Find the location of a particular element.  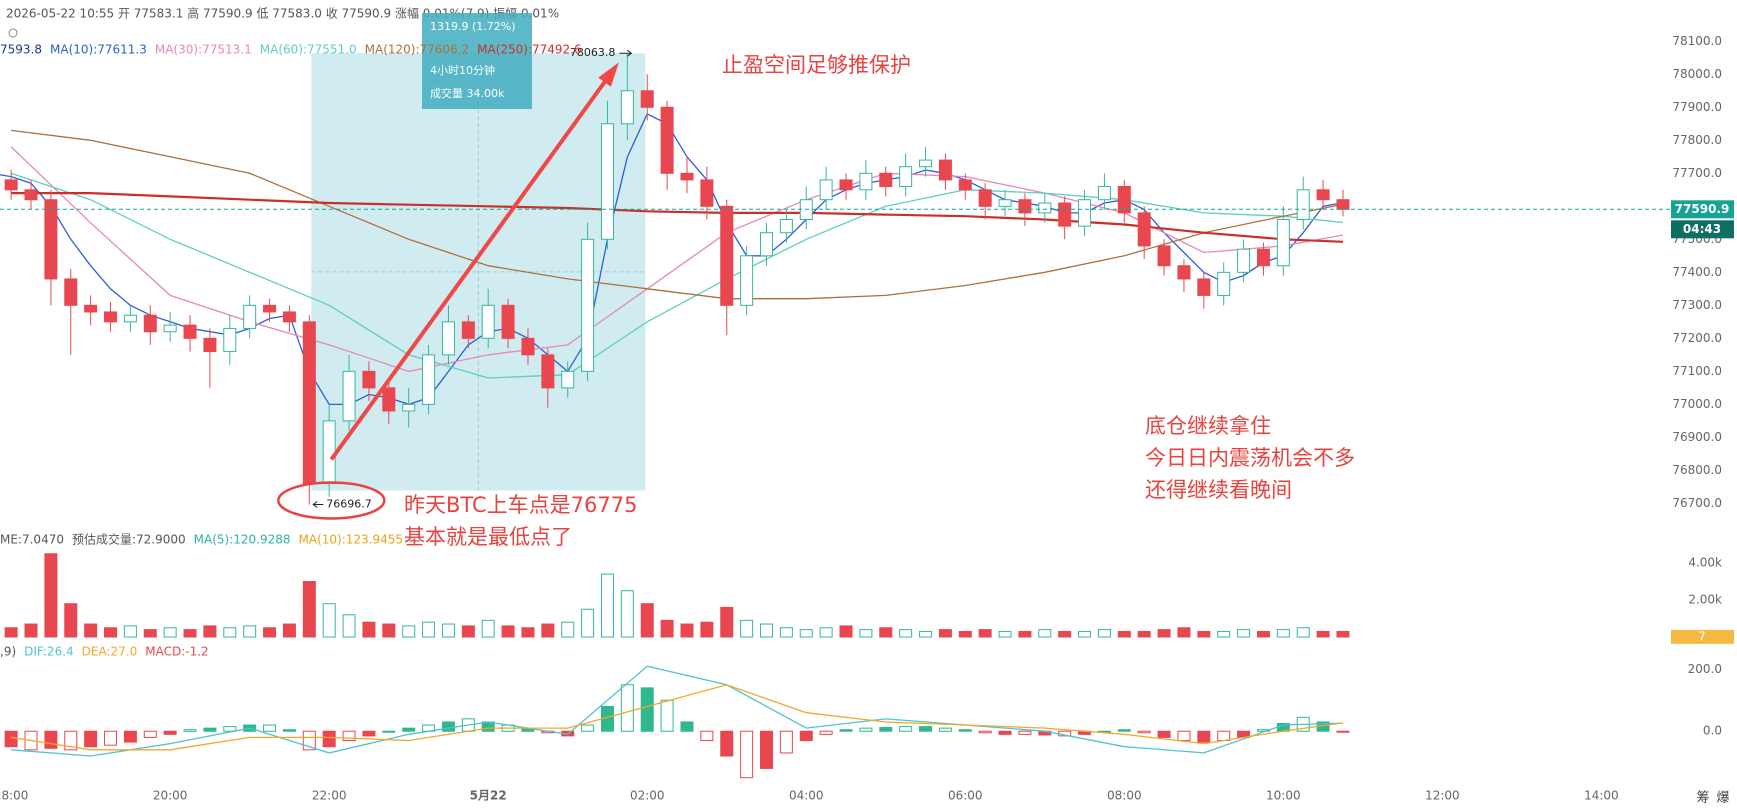

visibility-icon is located at coordinates (13, 33).